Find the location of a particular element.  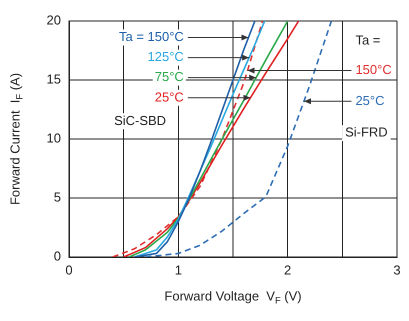

x-tick-label: 1 is located at coordinates (178, 270).